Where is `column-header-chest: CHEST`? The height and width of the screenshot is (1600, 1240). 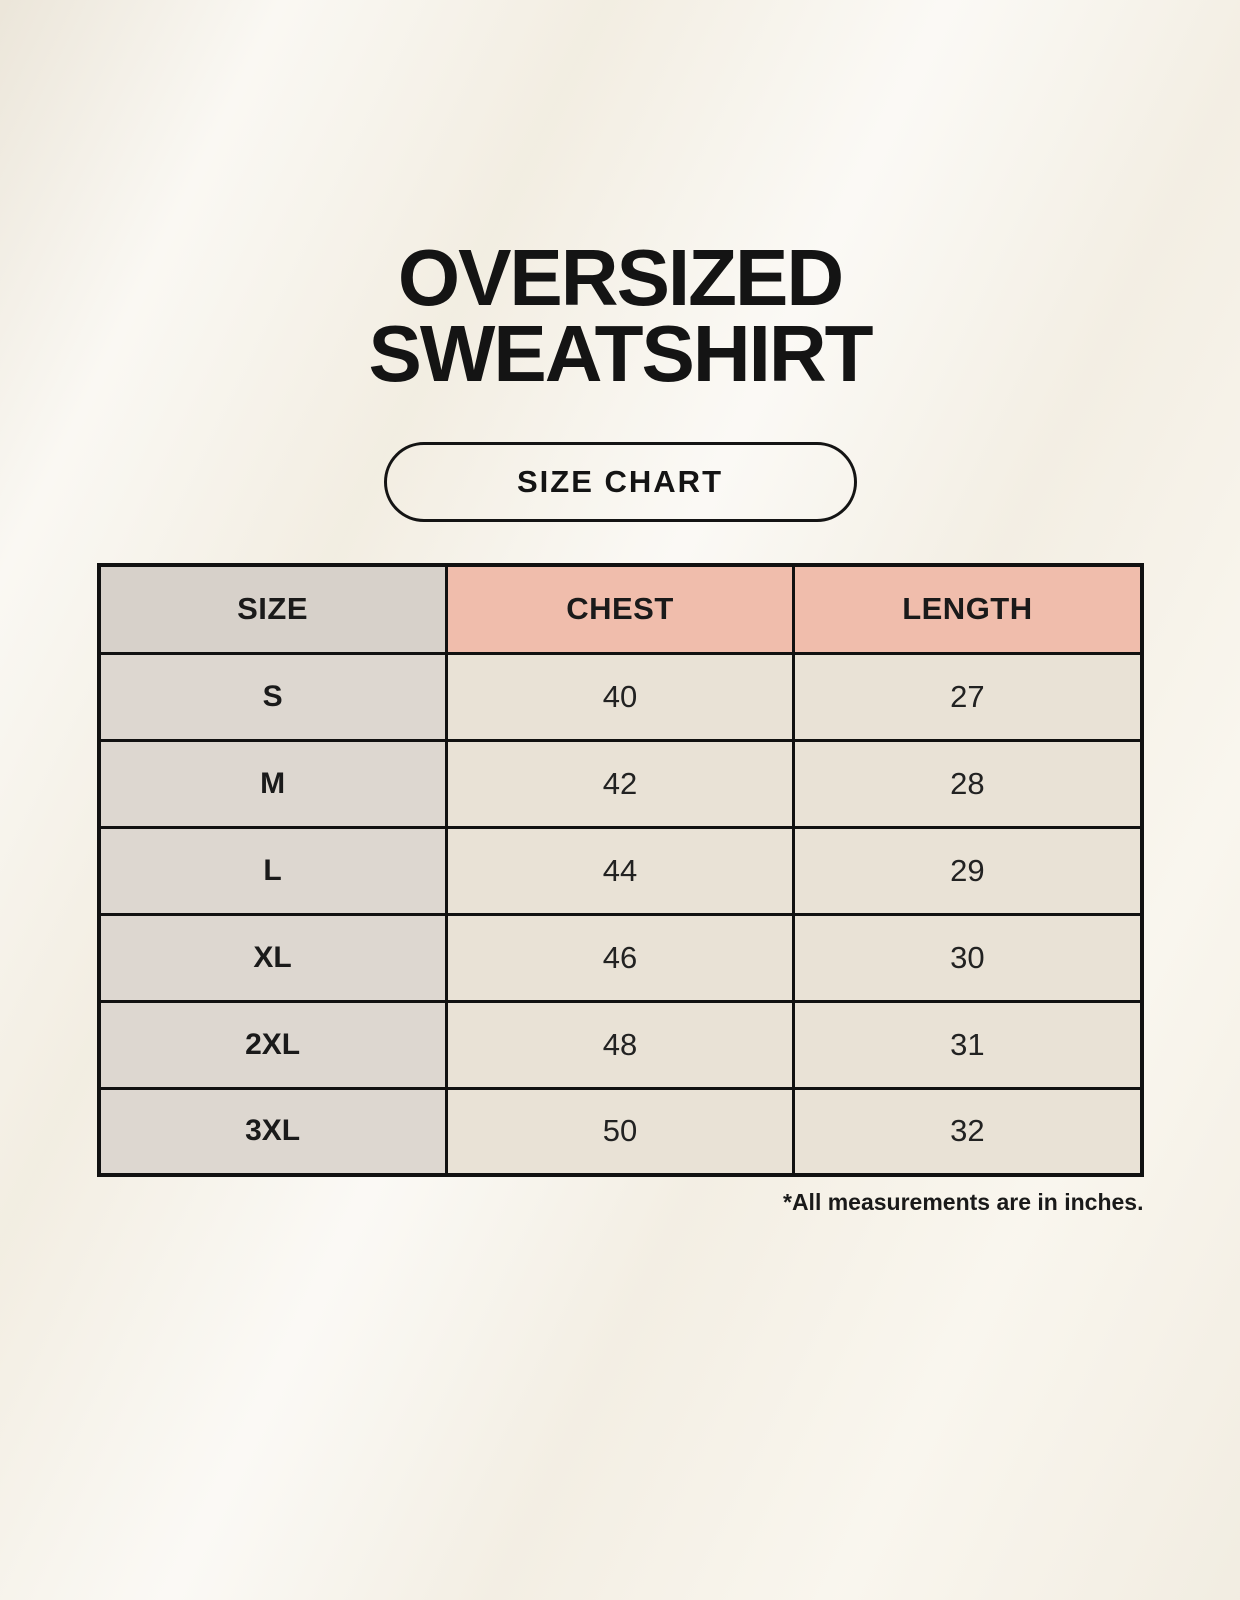 column-header-chest: CHEST is located at coordinates (620, 609).